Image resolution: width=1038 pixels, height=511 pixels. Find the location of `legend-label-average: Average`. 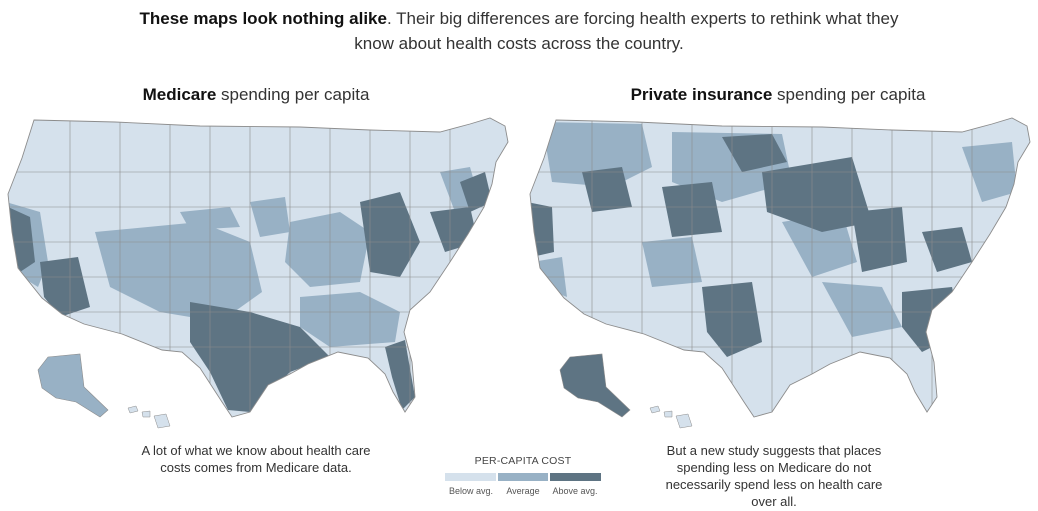

legend-label-average: Average is located at coordinates (523, 491).